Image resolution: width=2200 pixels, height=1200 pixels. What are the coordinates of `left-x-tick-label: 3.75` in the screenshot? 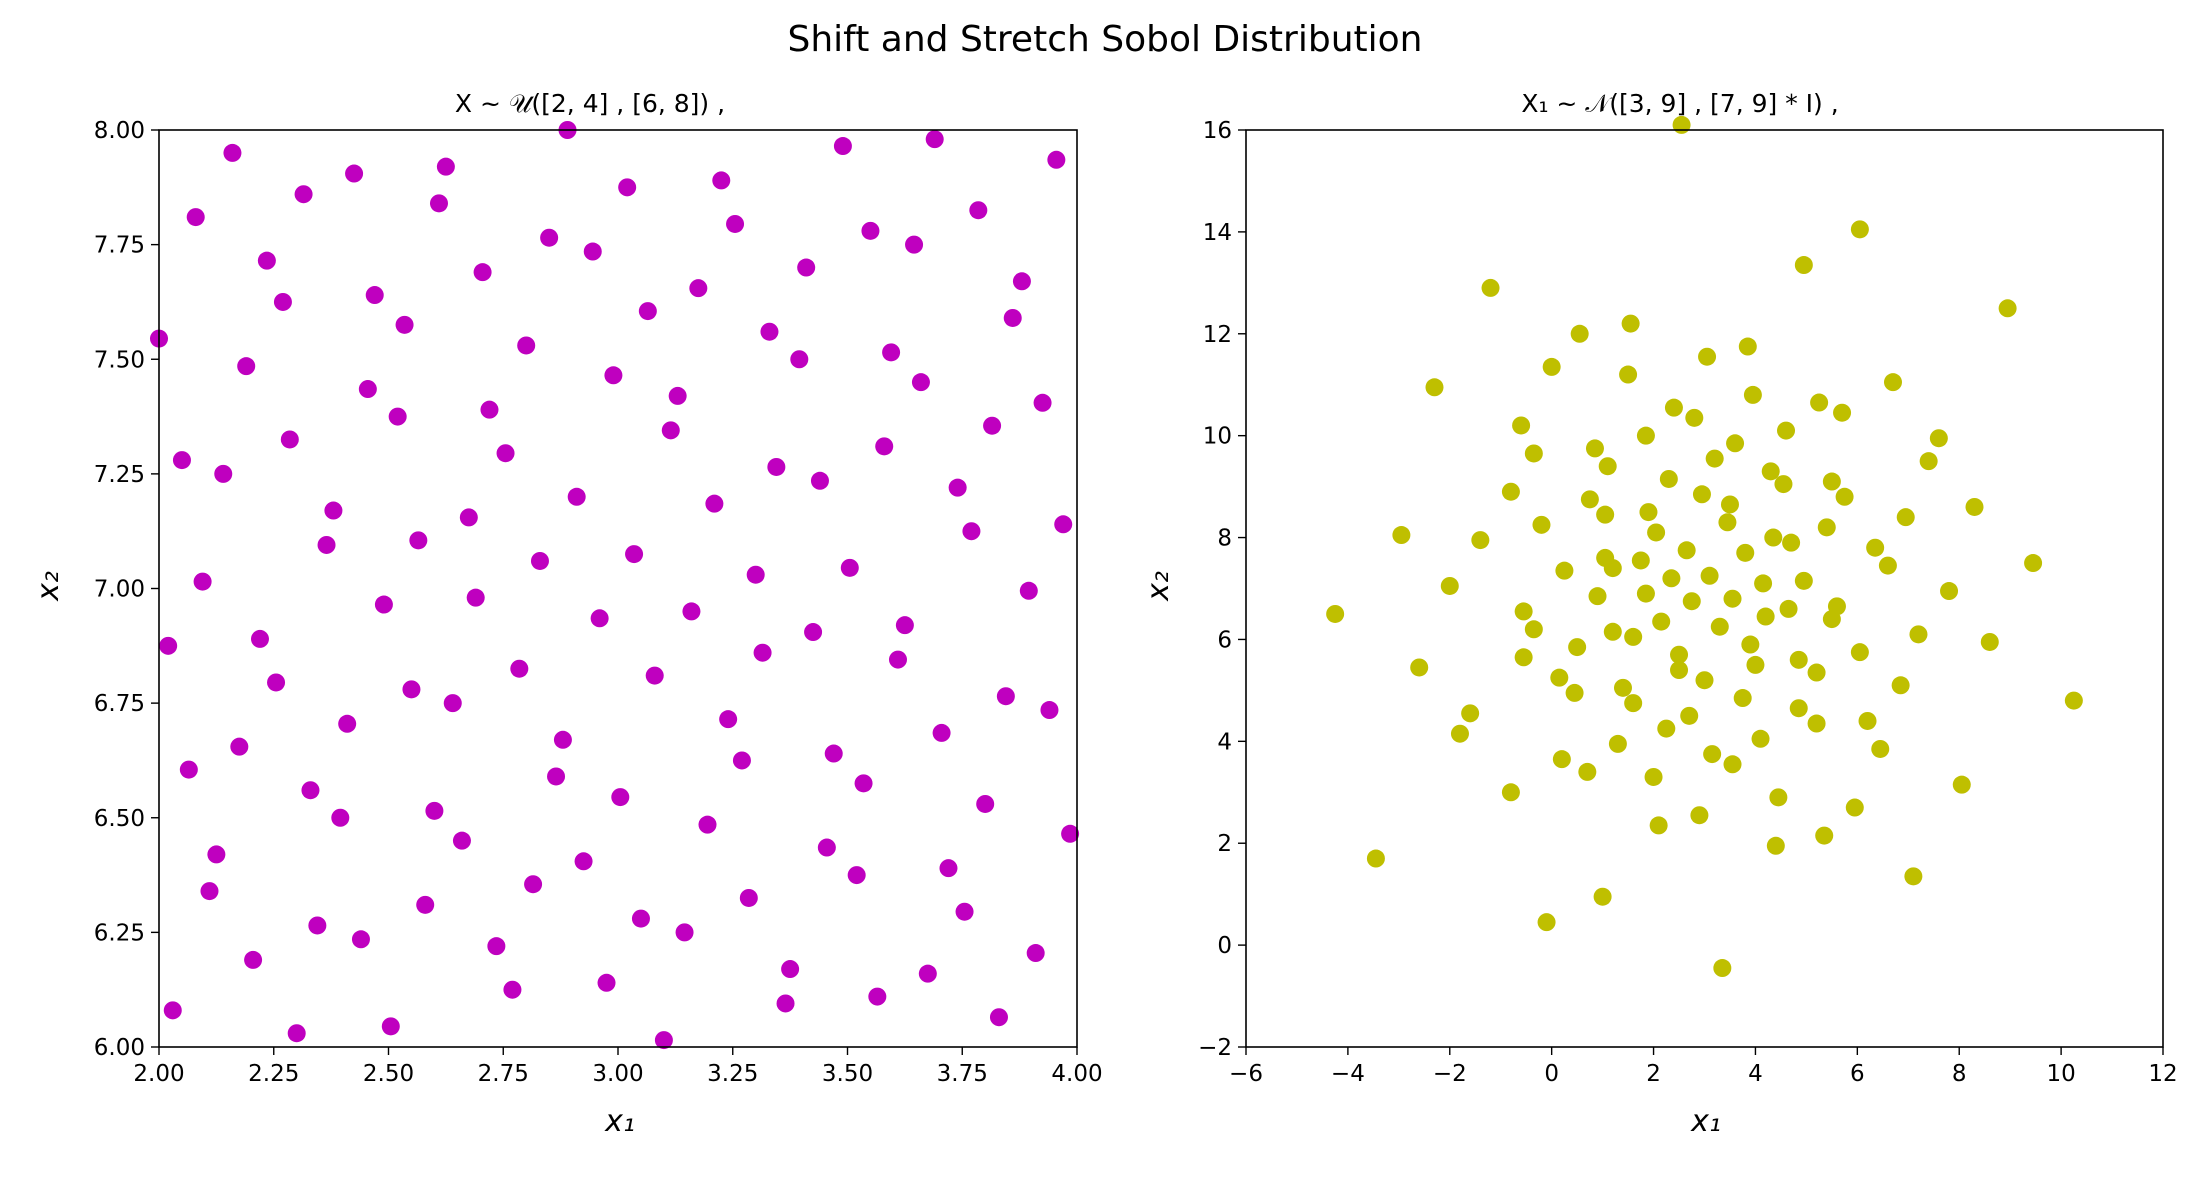 It's located at (962, 1074).